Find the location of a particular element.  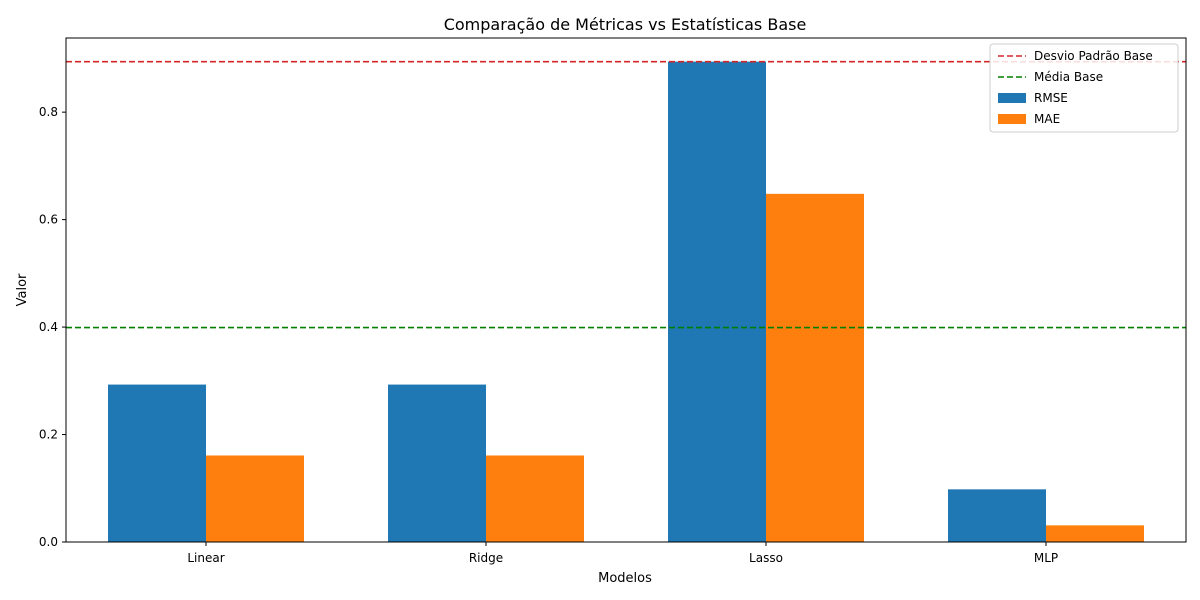

x-tick-label: Linear is located at coordinates (205, 558).